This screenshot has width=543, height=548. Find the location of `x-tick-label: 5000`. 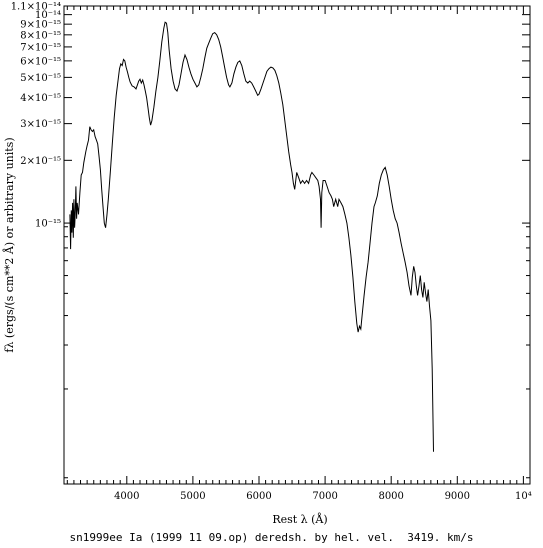

x-tick-label: 5000 is located at coordinates (192, 496).